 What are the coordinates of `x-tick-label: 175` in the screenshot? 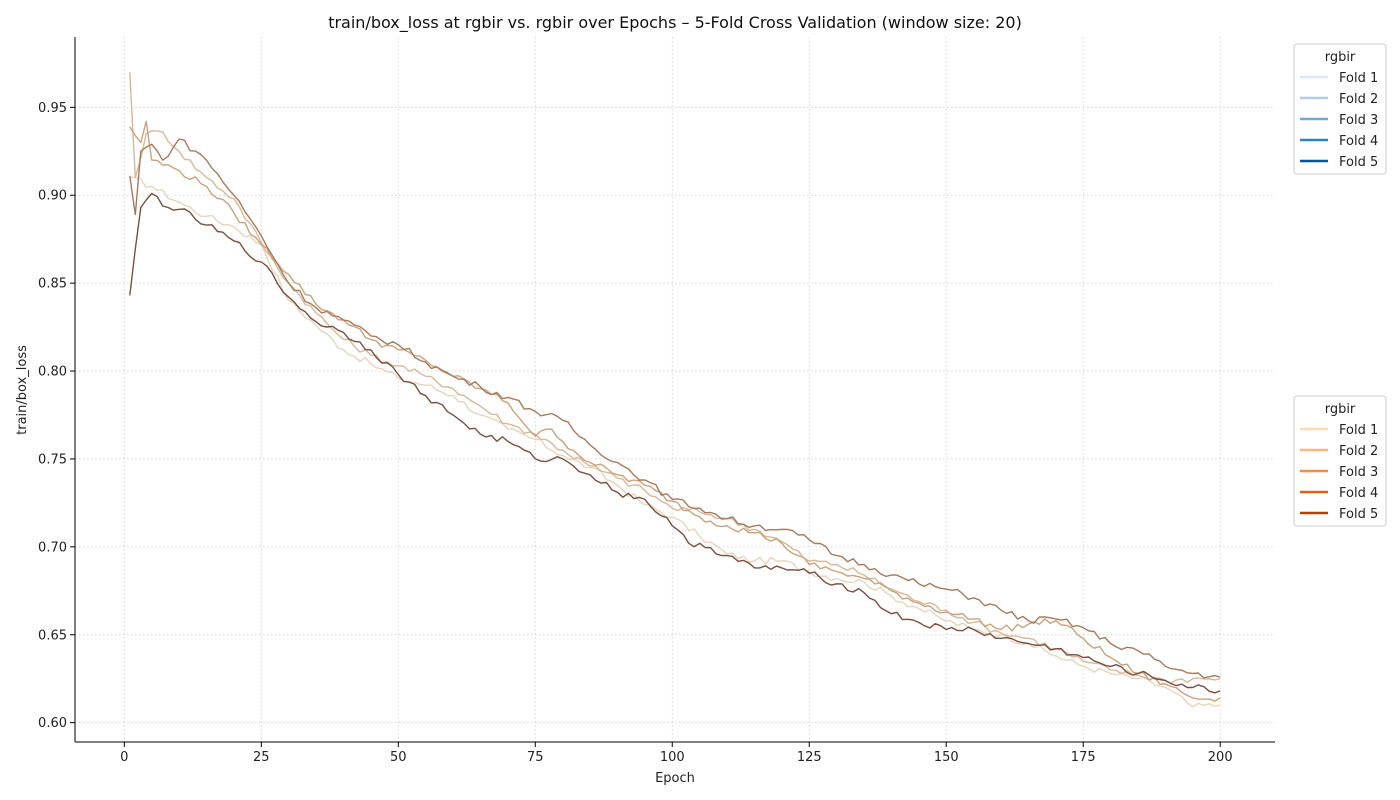 It's located at (1083, 757).